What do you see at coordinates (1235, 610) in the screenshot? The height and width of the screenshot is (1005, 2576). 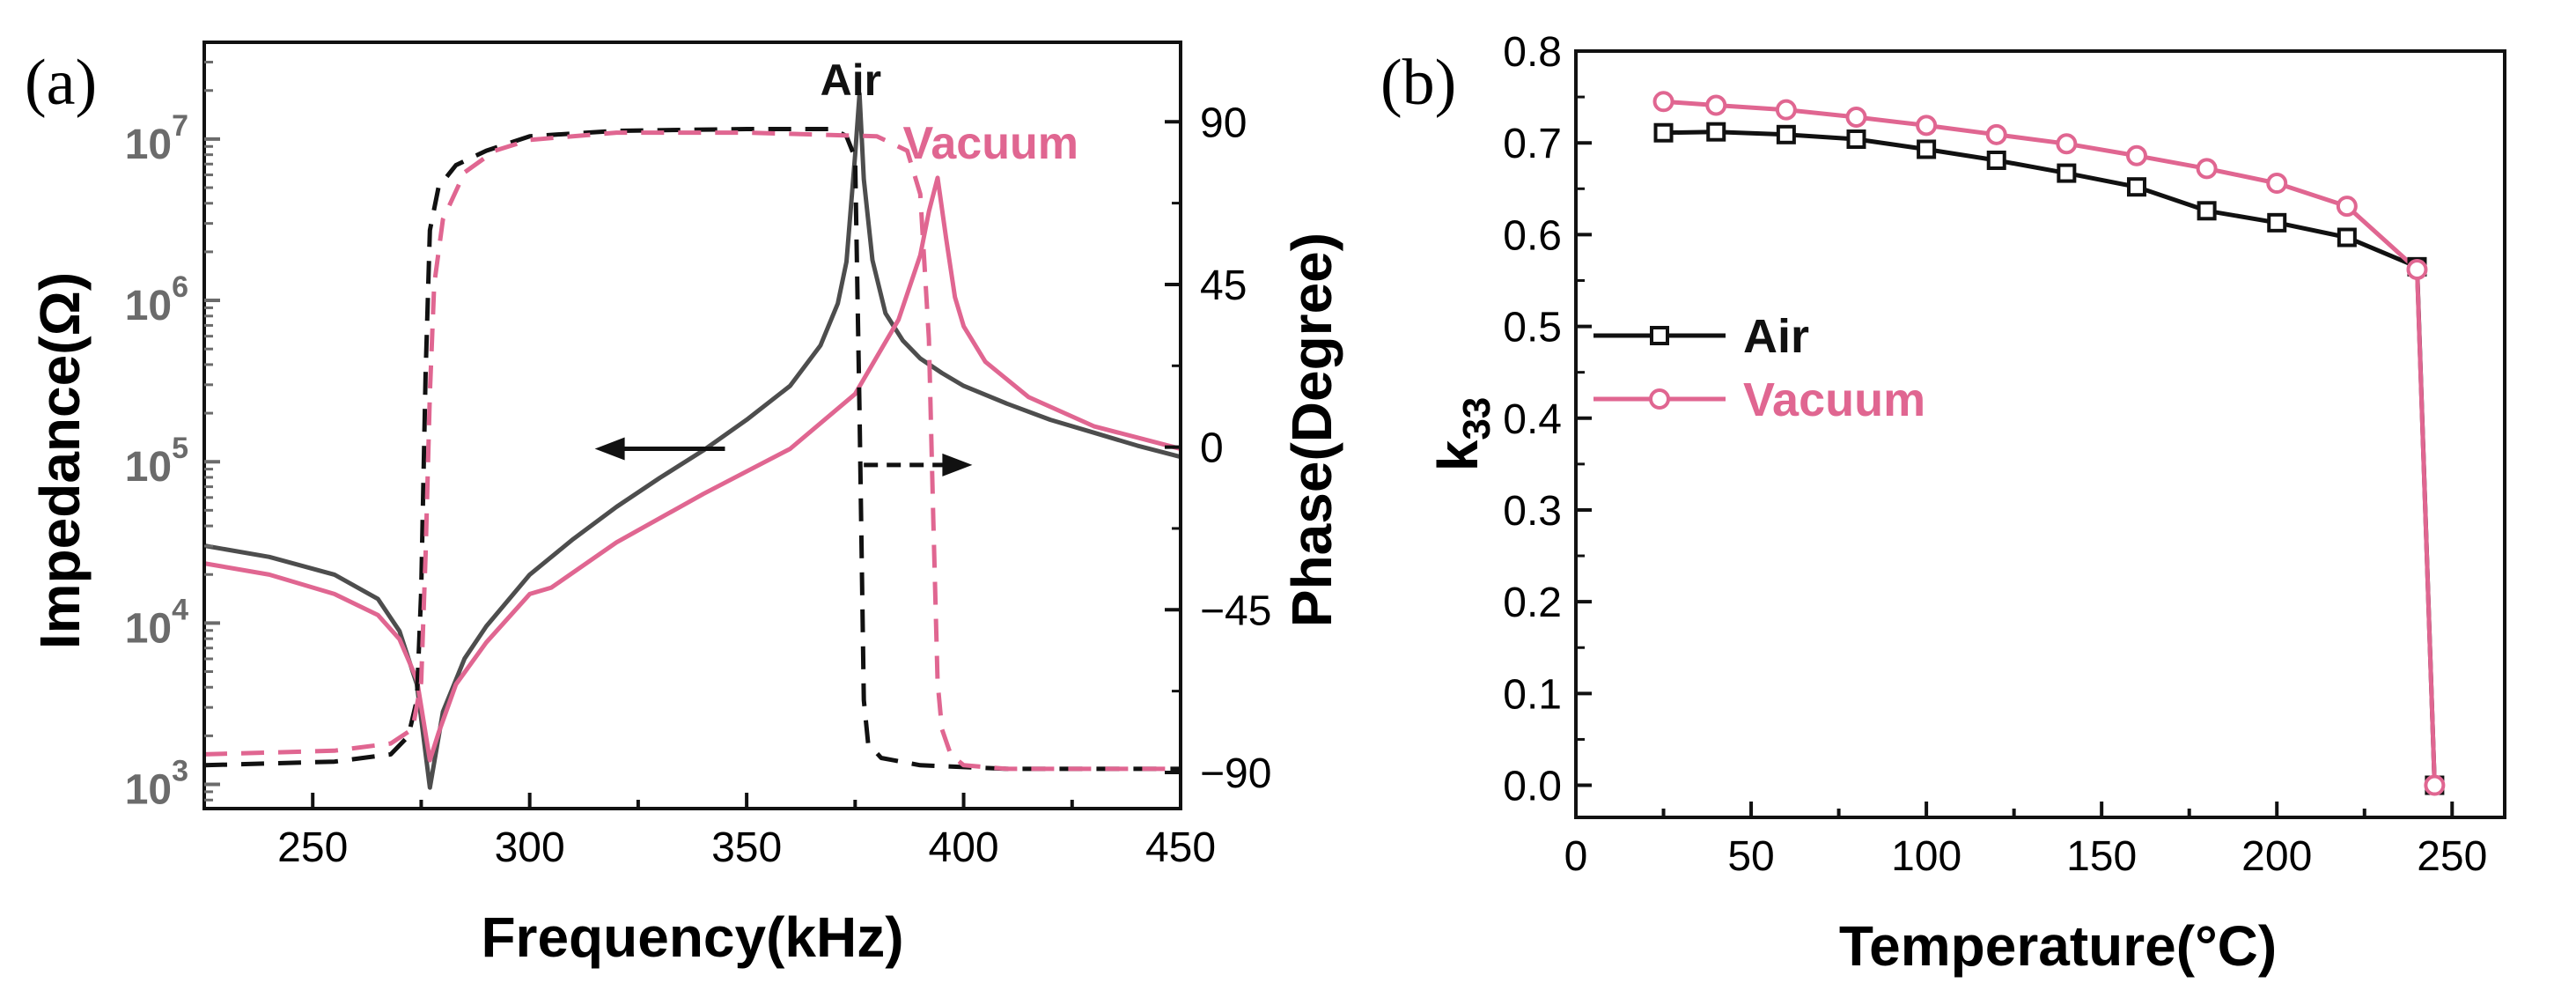 I see `panel-a-right-tick-label: −45` at bounding box center [1235, 610].